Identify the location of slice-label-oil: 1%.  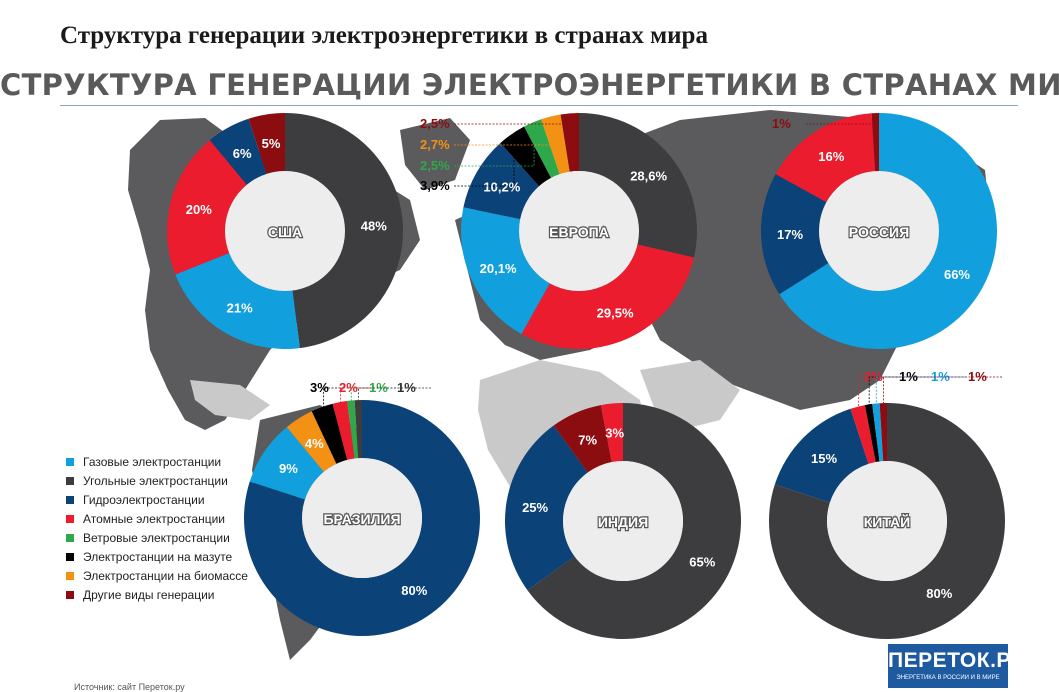
(908, 376).